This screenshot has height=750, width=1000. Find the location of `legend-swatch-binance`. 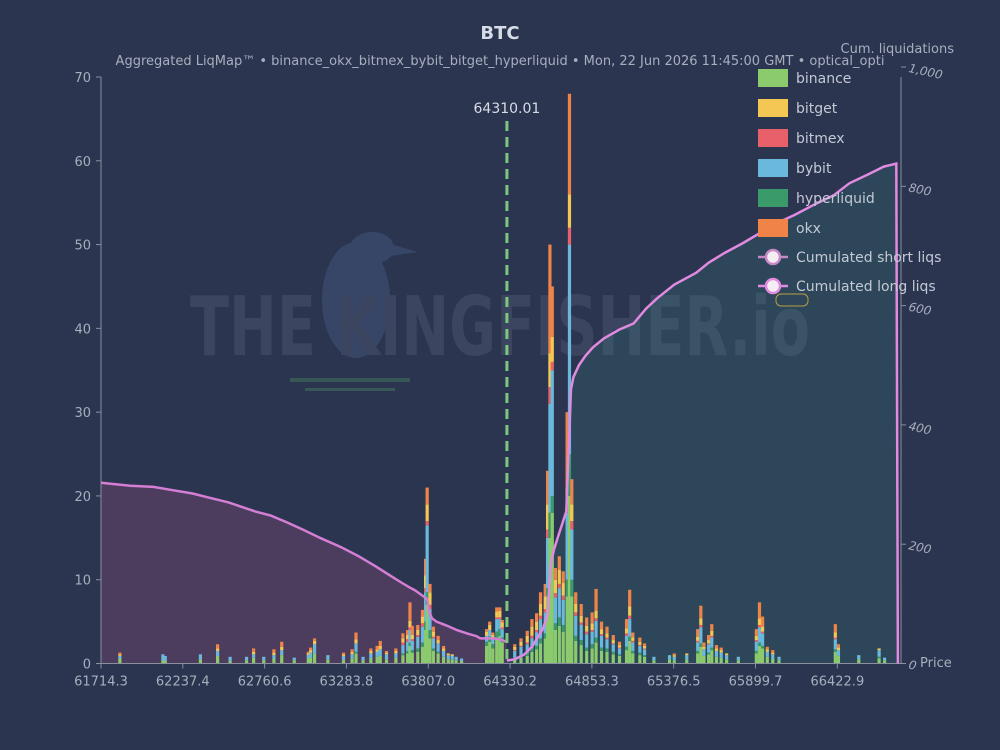

legend-swatch-binance is located at coordinates (773, 78).